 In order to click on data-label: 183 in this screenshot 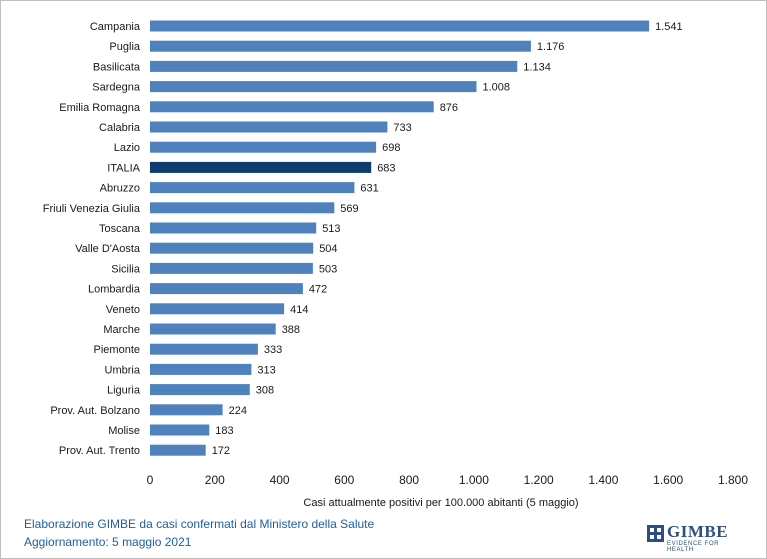, I will do `click(224, 431)`.